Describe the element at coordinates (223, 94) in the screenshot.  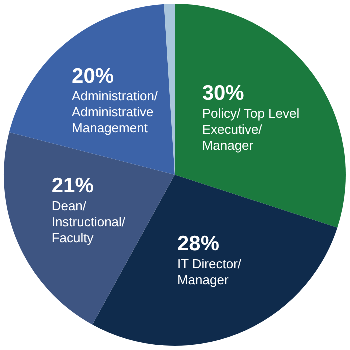
I see `data-label: 30%` at that location.